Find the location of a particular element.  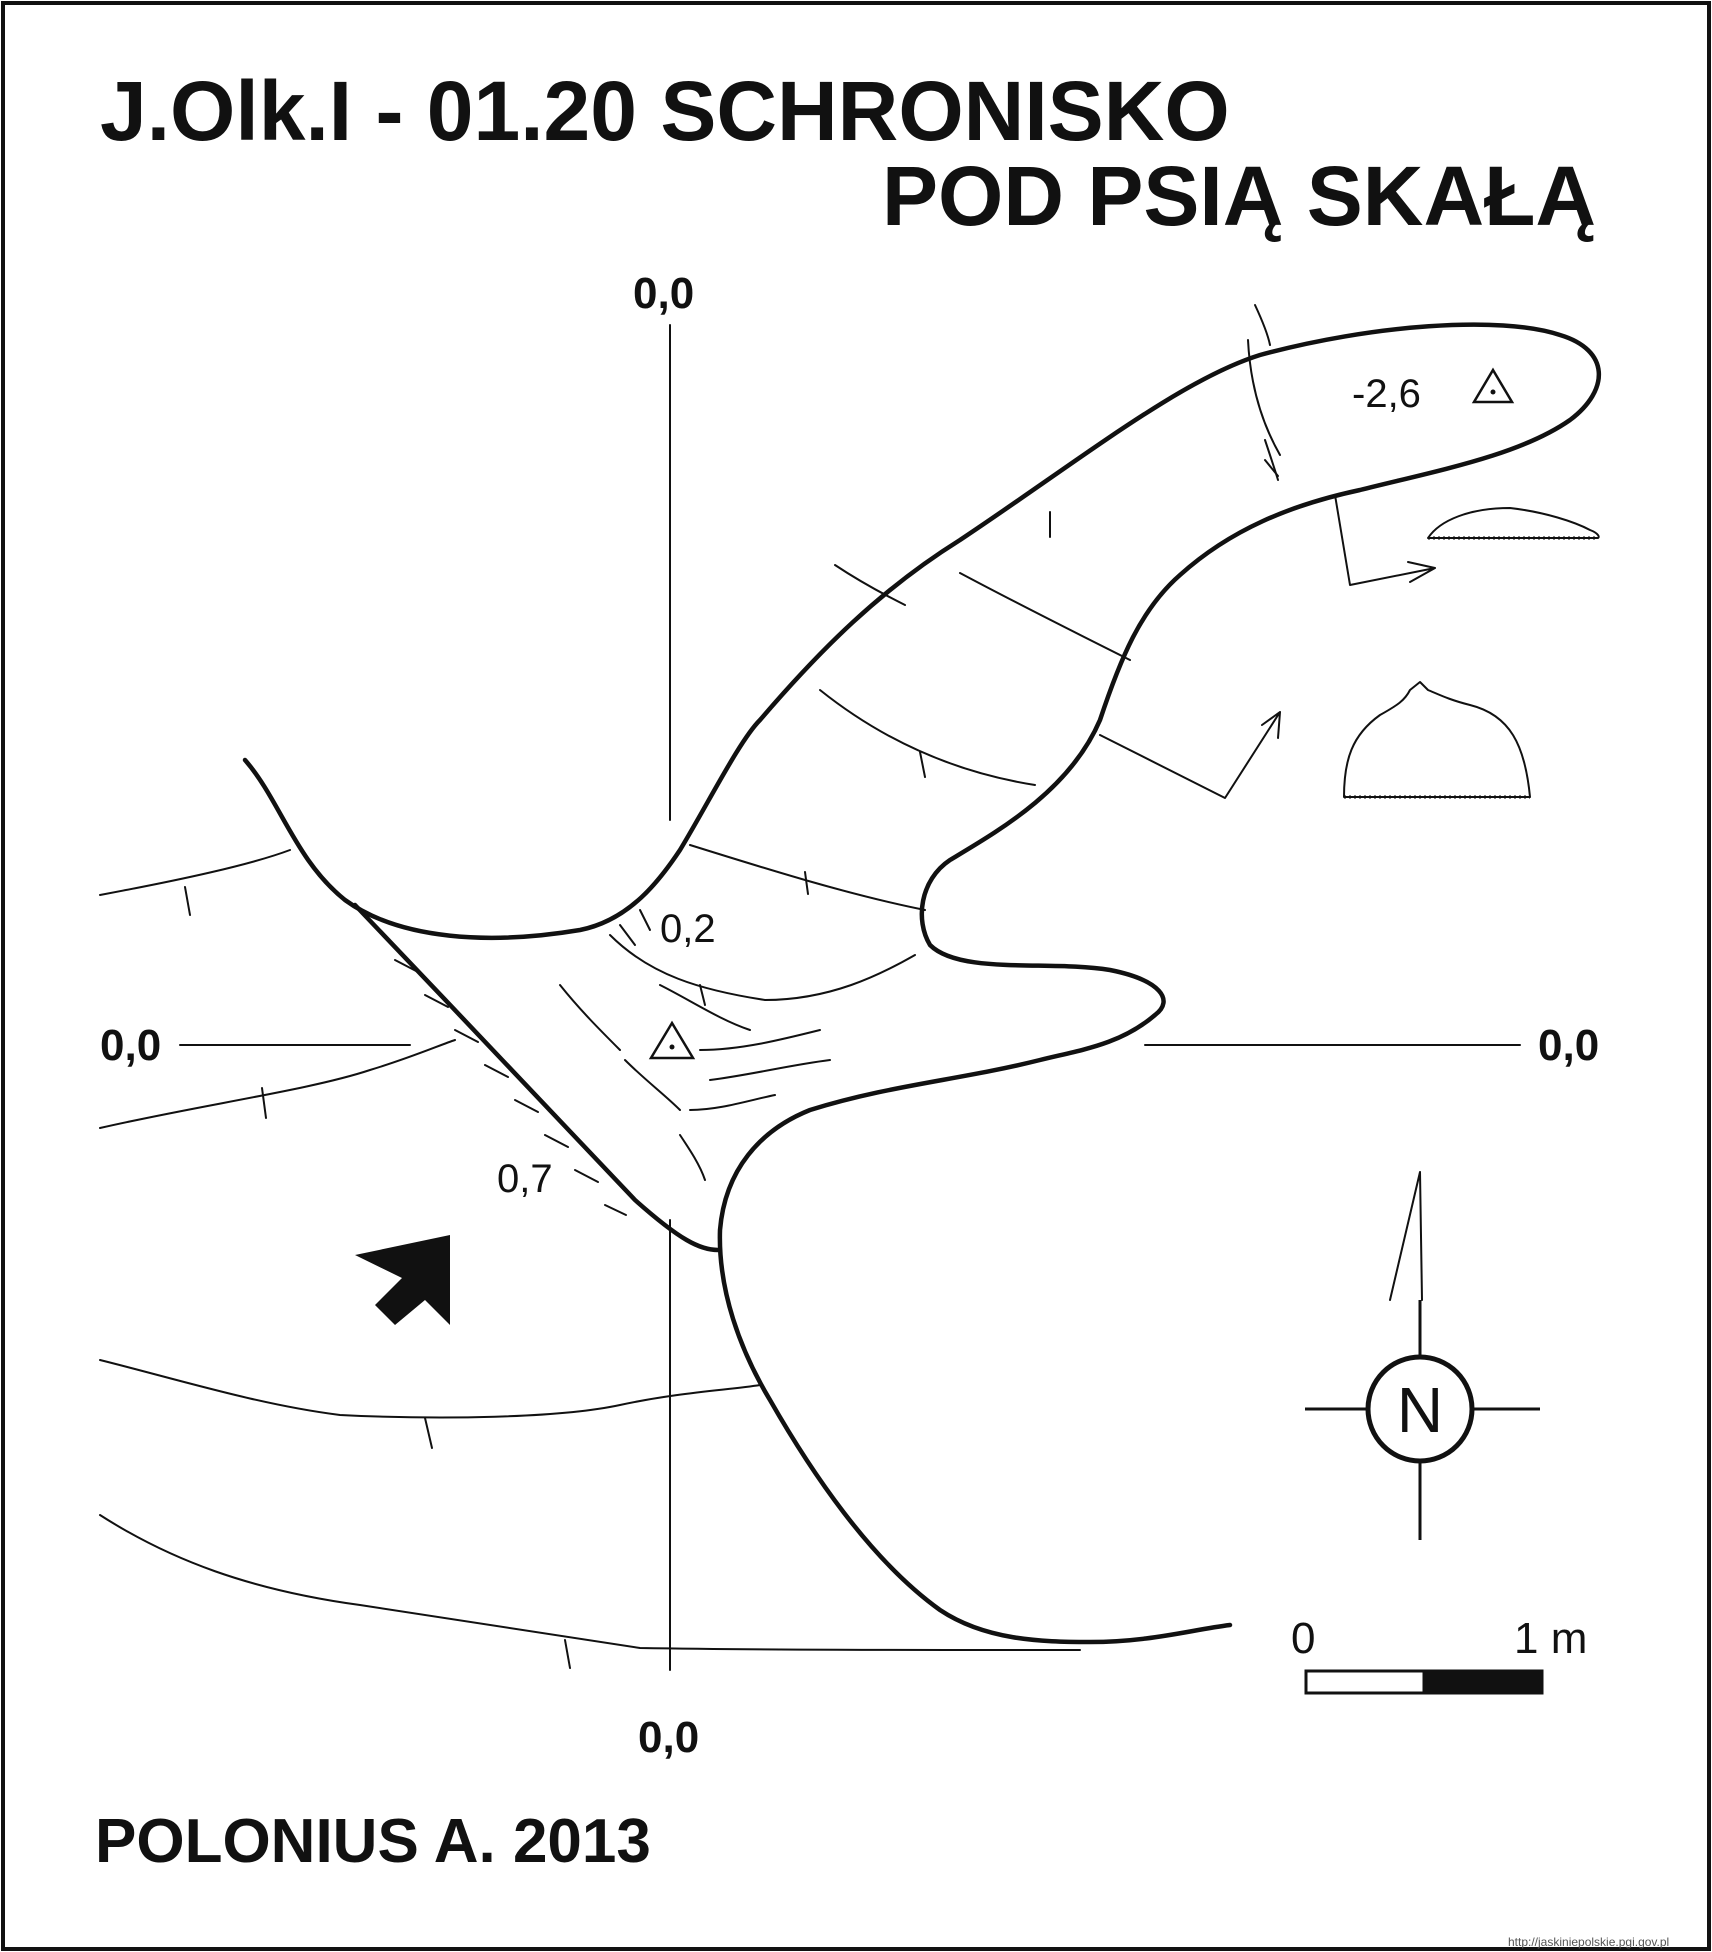

axis-label-left: 0,0 is located at coordinates (130, 1045).